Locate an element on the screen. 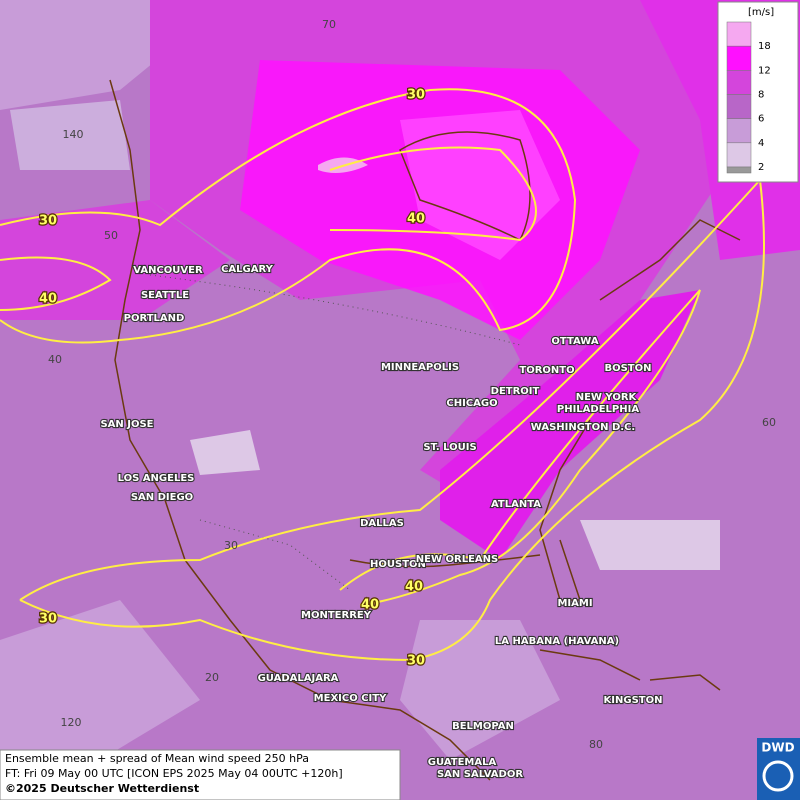  city-label: ST. LOUIS is located at coordinates (449, 447).